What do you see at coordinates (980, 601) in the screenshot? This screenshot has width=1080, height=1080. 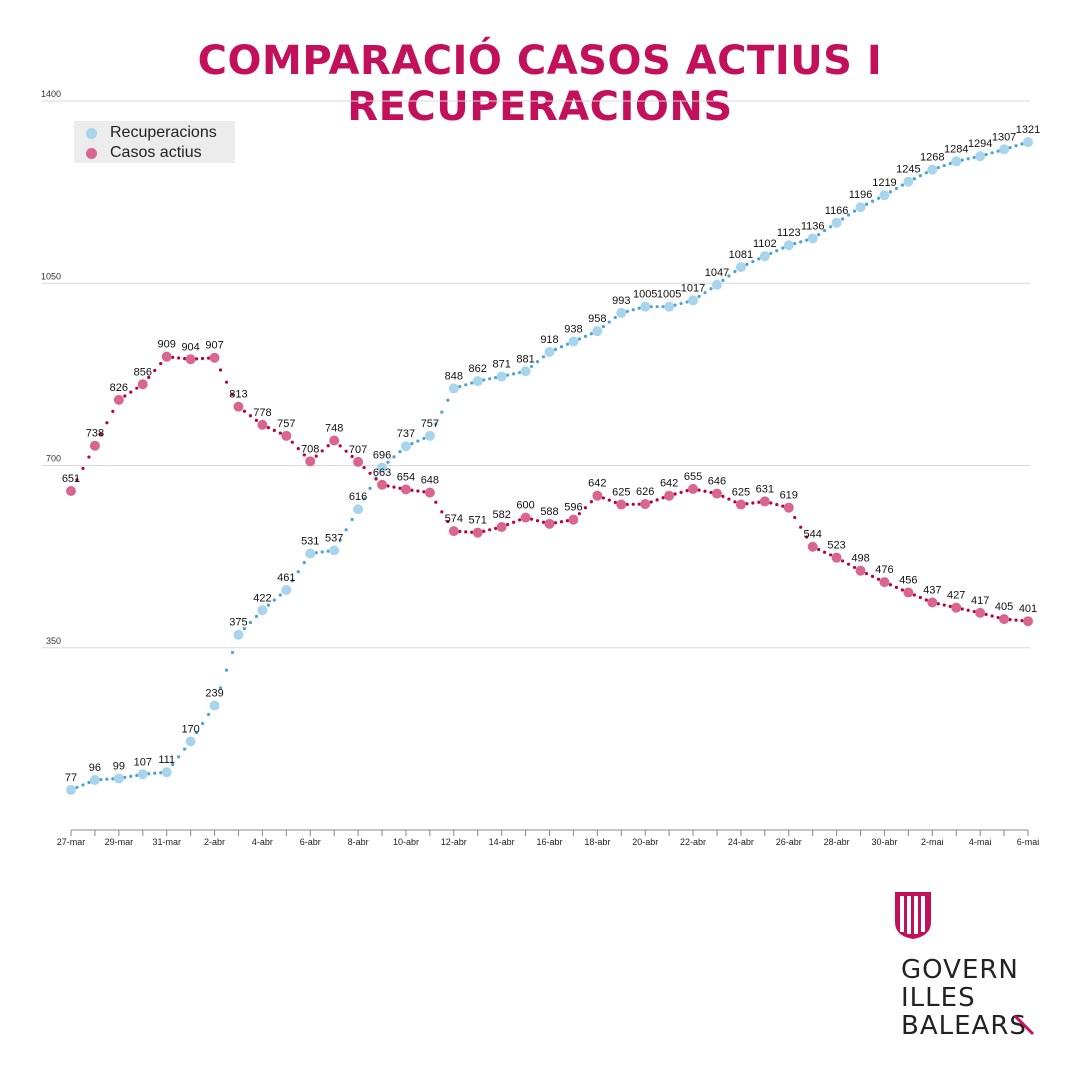 I see `casos-actius-data-label: 417` at bounding box center [980, 601].